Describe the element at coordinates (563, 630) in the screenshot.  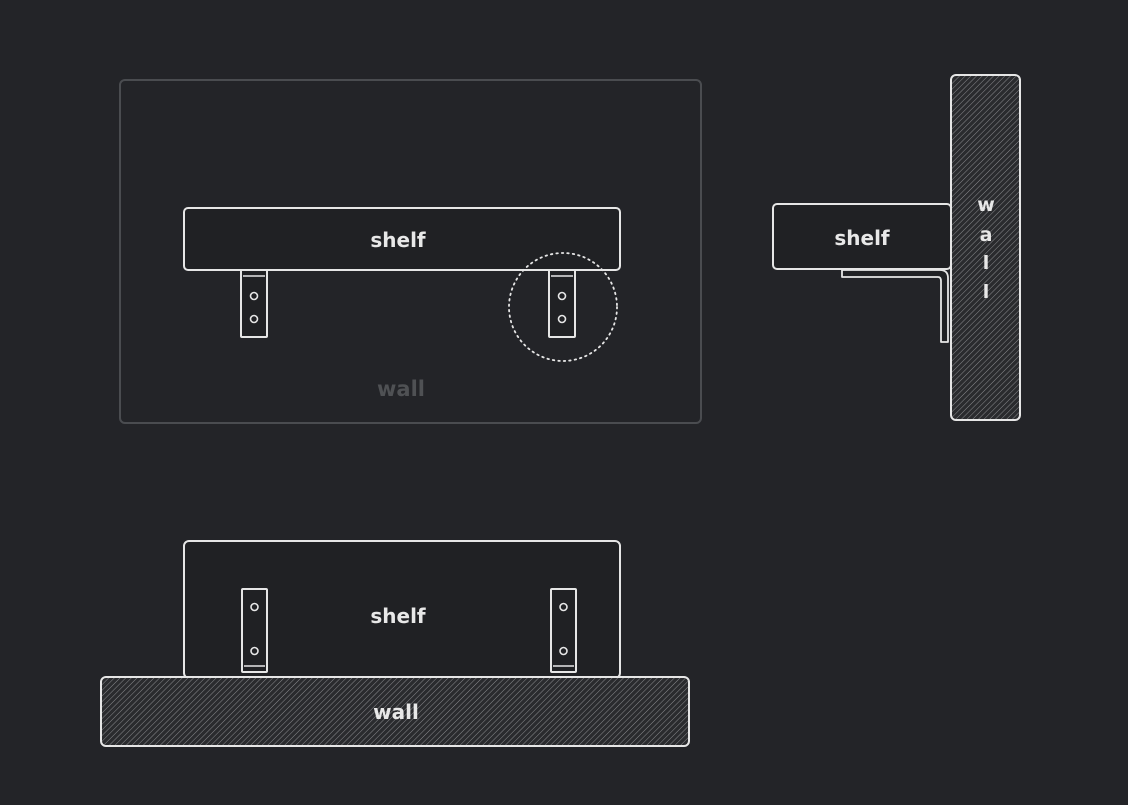
I see `top-bracket-right` at that location.